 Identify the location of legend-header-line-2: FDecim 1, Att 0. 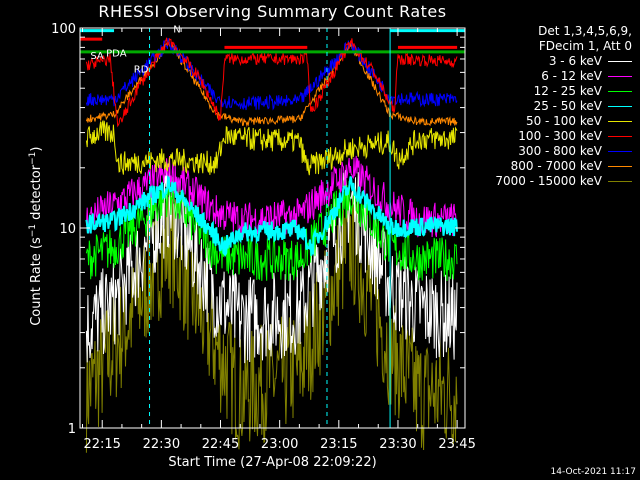
(585, 46).